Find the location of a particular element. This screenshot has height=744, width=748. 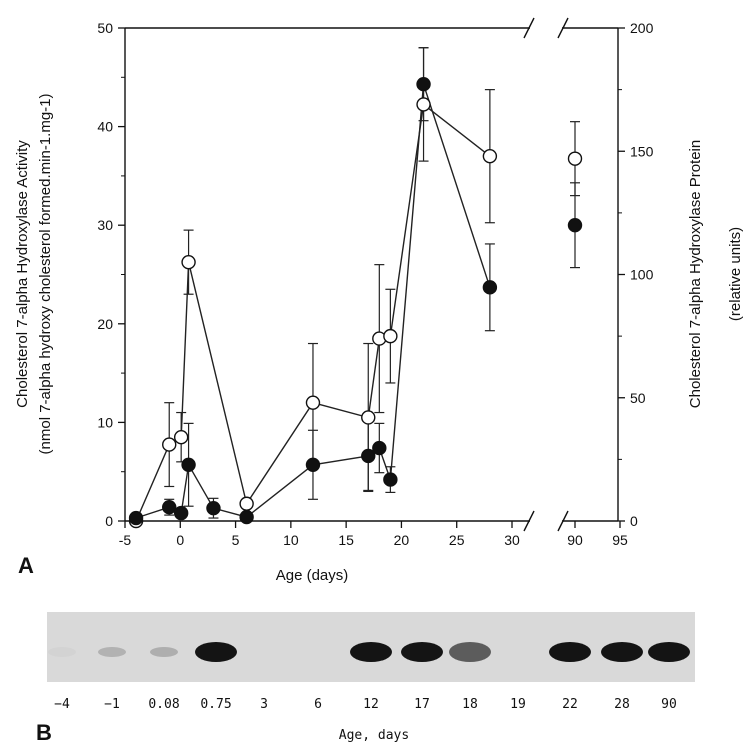

blot-lane-label: 0.08 is located at coordinates (163, 704).